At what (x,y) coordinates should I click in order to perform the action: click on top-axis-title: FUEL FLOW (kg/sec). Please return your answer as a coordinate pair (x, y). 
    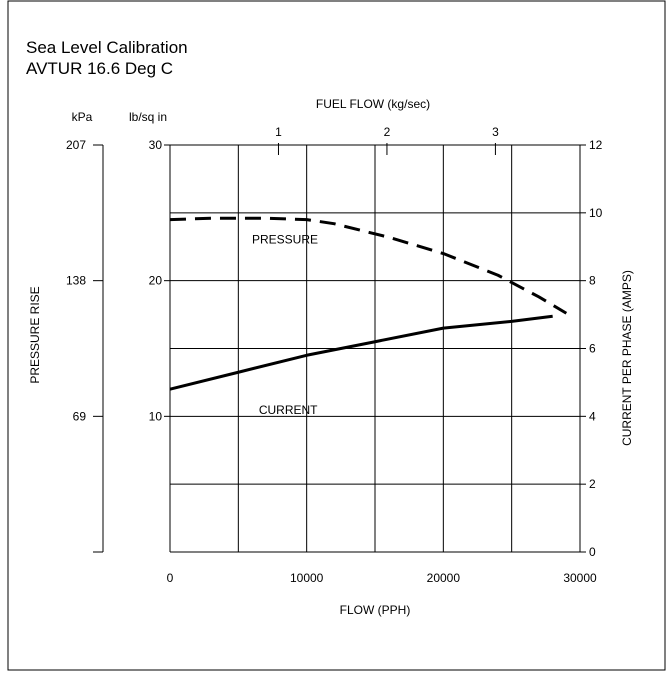
    Looking at the image, I should click on (373, 104).